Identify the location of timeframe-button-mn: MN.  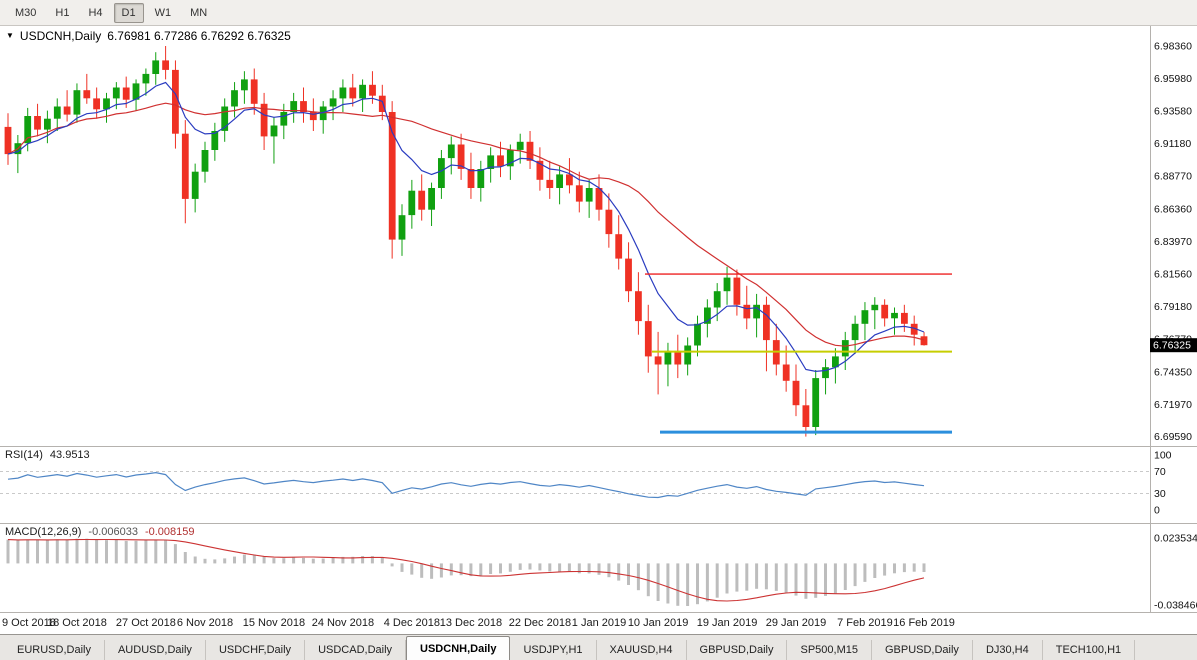
(199, 12).